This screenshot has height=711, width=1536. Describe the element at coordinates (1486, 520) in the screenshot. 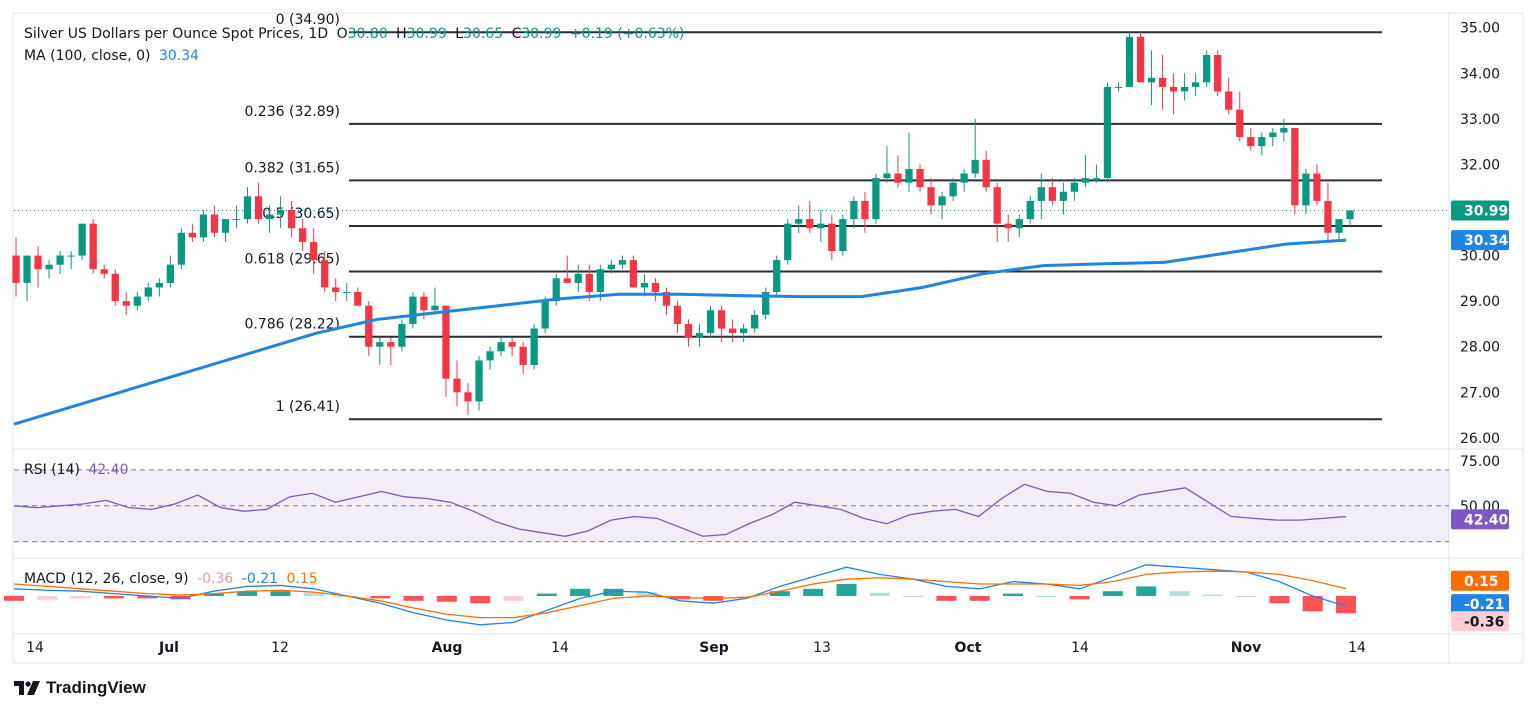

I see `rsi-value-tag: 42.40` at that location.